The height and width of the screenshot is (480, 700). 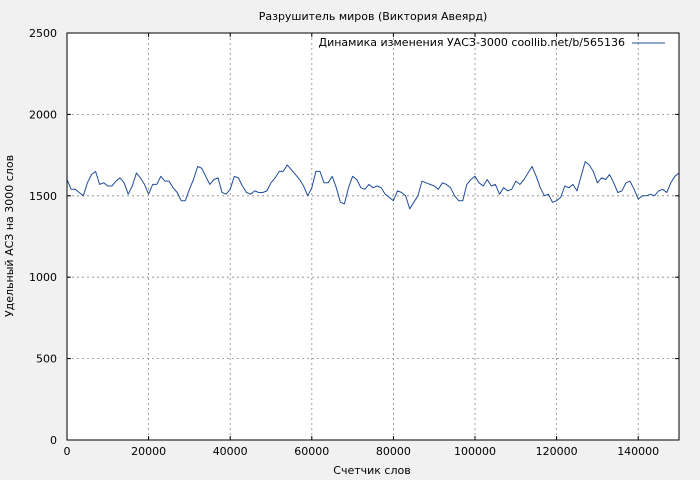 What do you see at coordinates (373, 16) in the screenshot?
I see `chart-title: Разрушитель миров (Виктория Авеярд)` at bounding box center [373, 16].